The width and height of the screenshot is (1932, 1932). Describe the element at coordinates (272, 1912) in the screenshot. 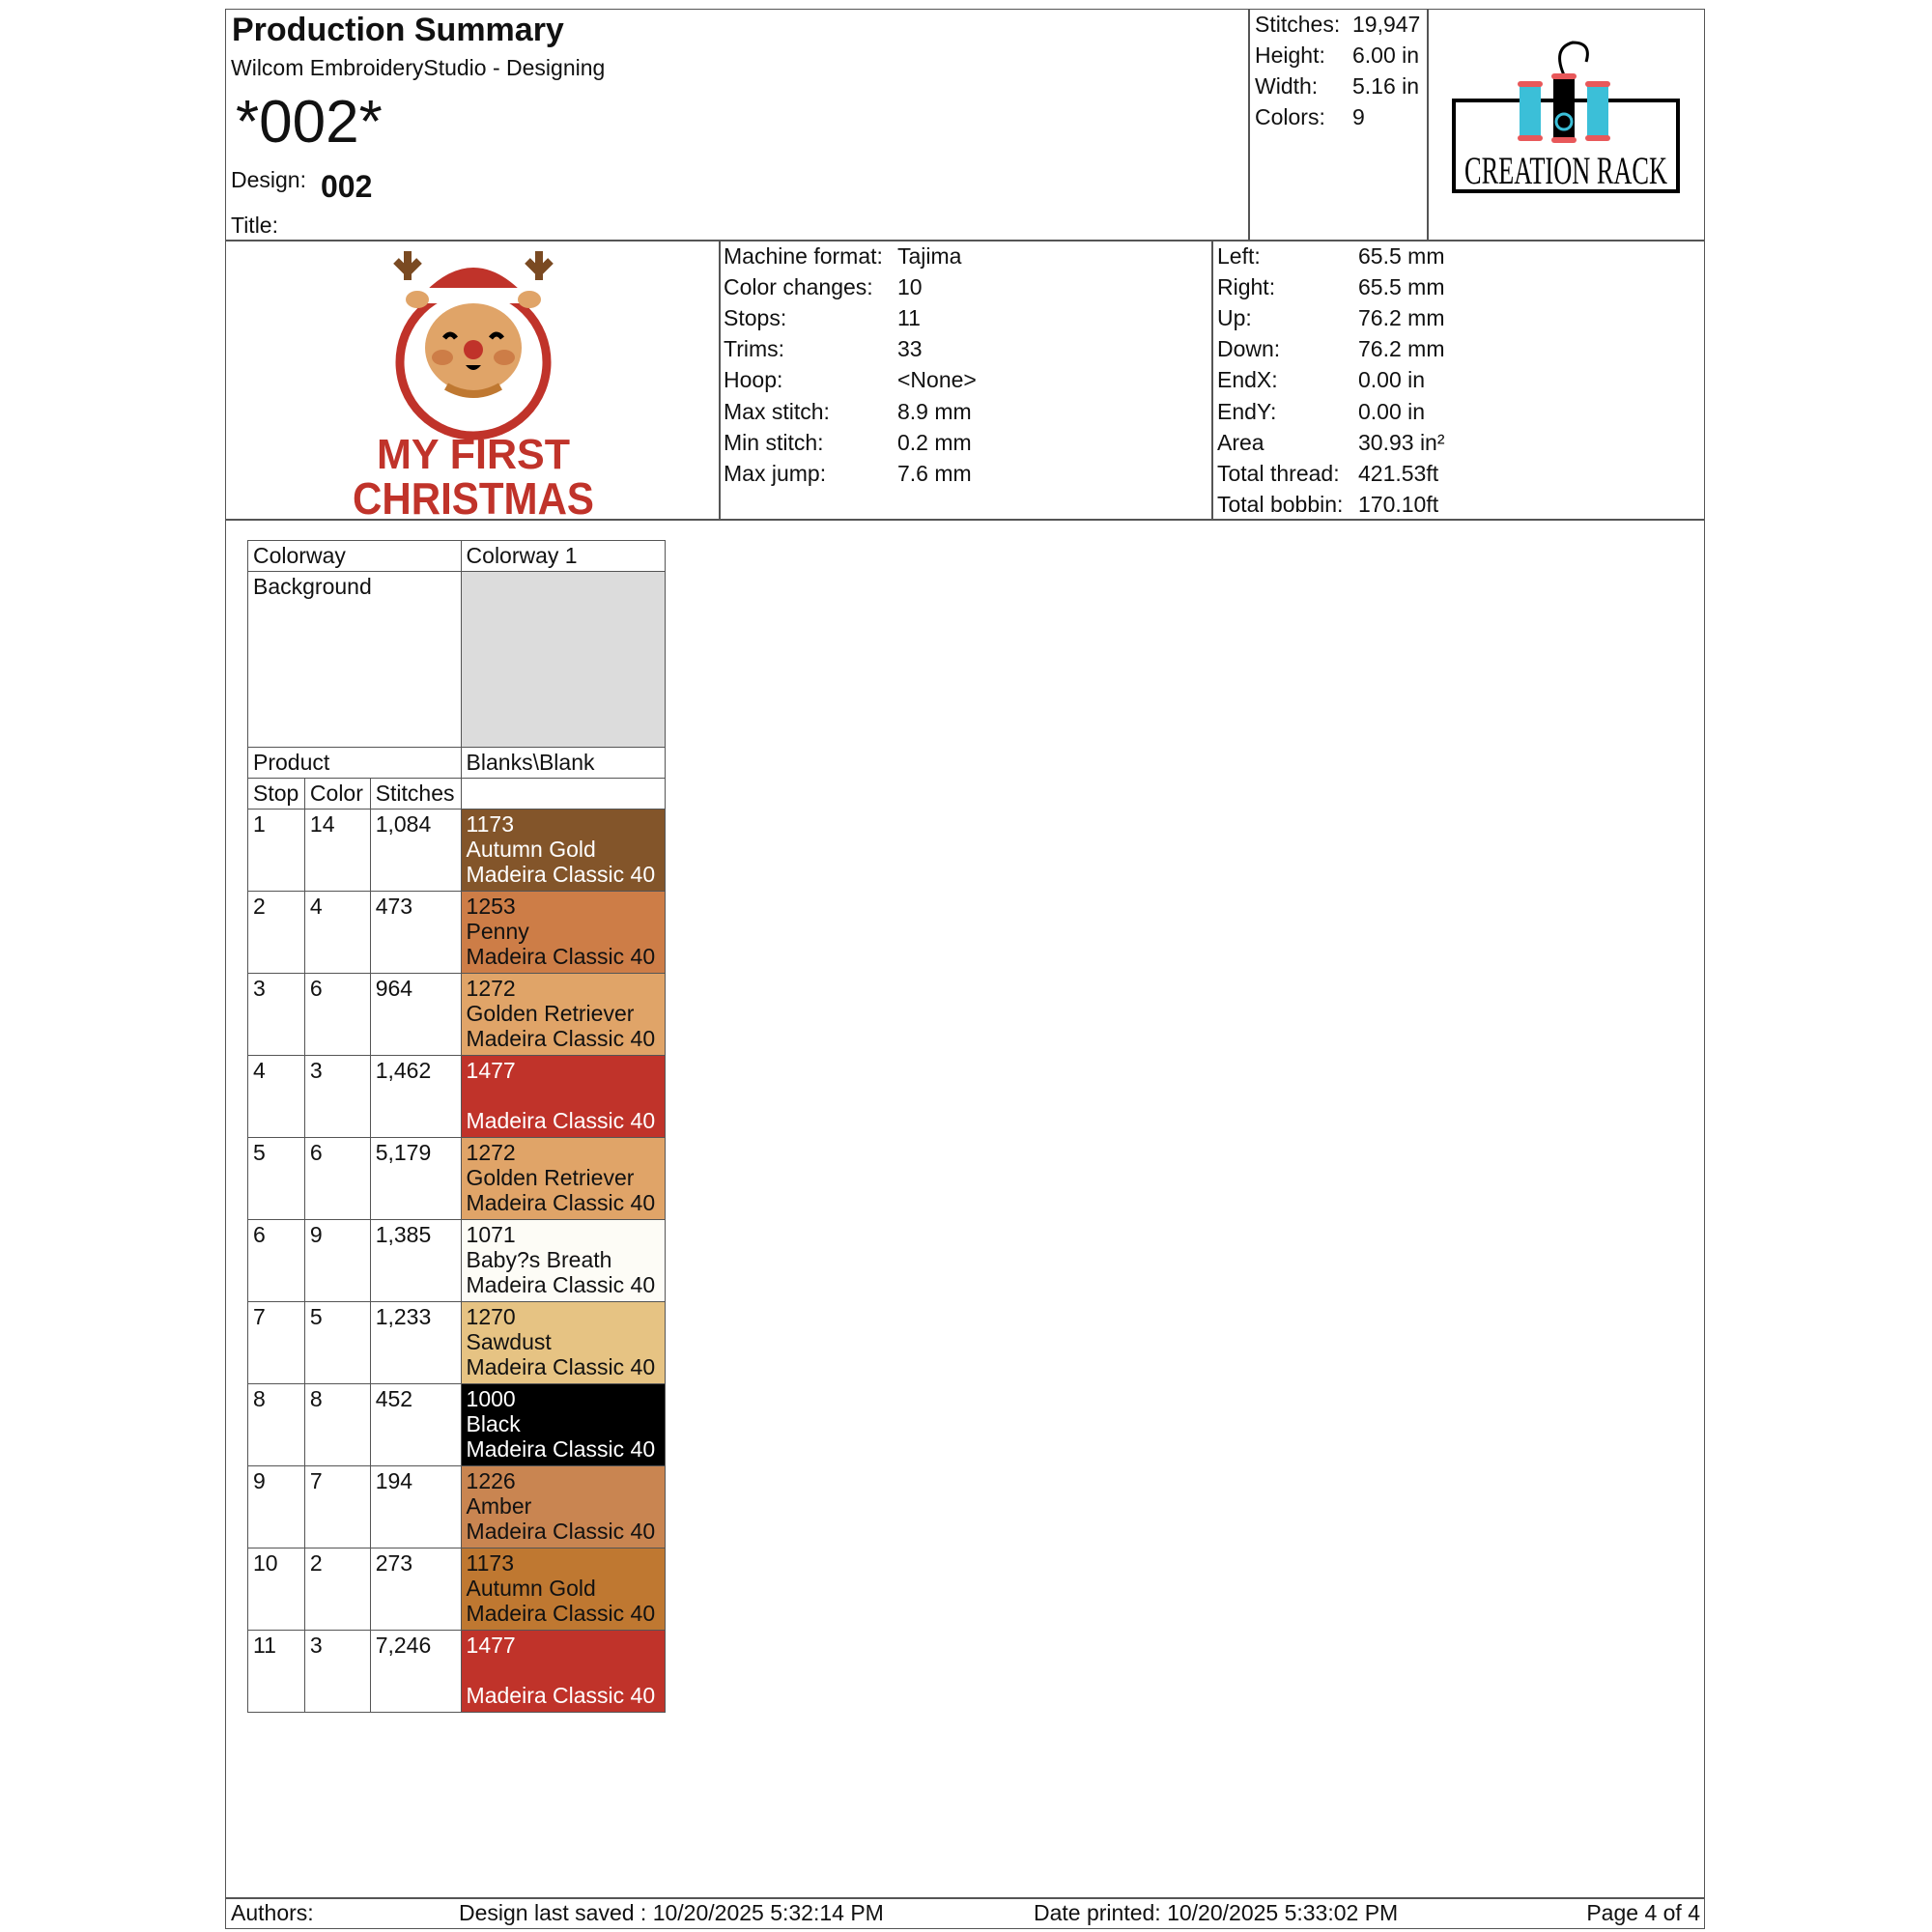

I see `footer-authors: Authors:` at that location.